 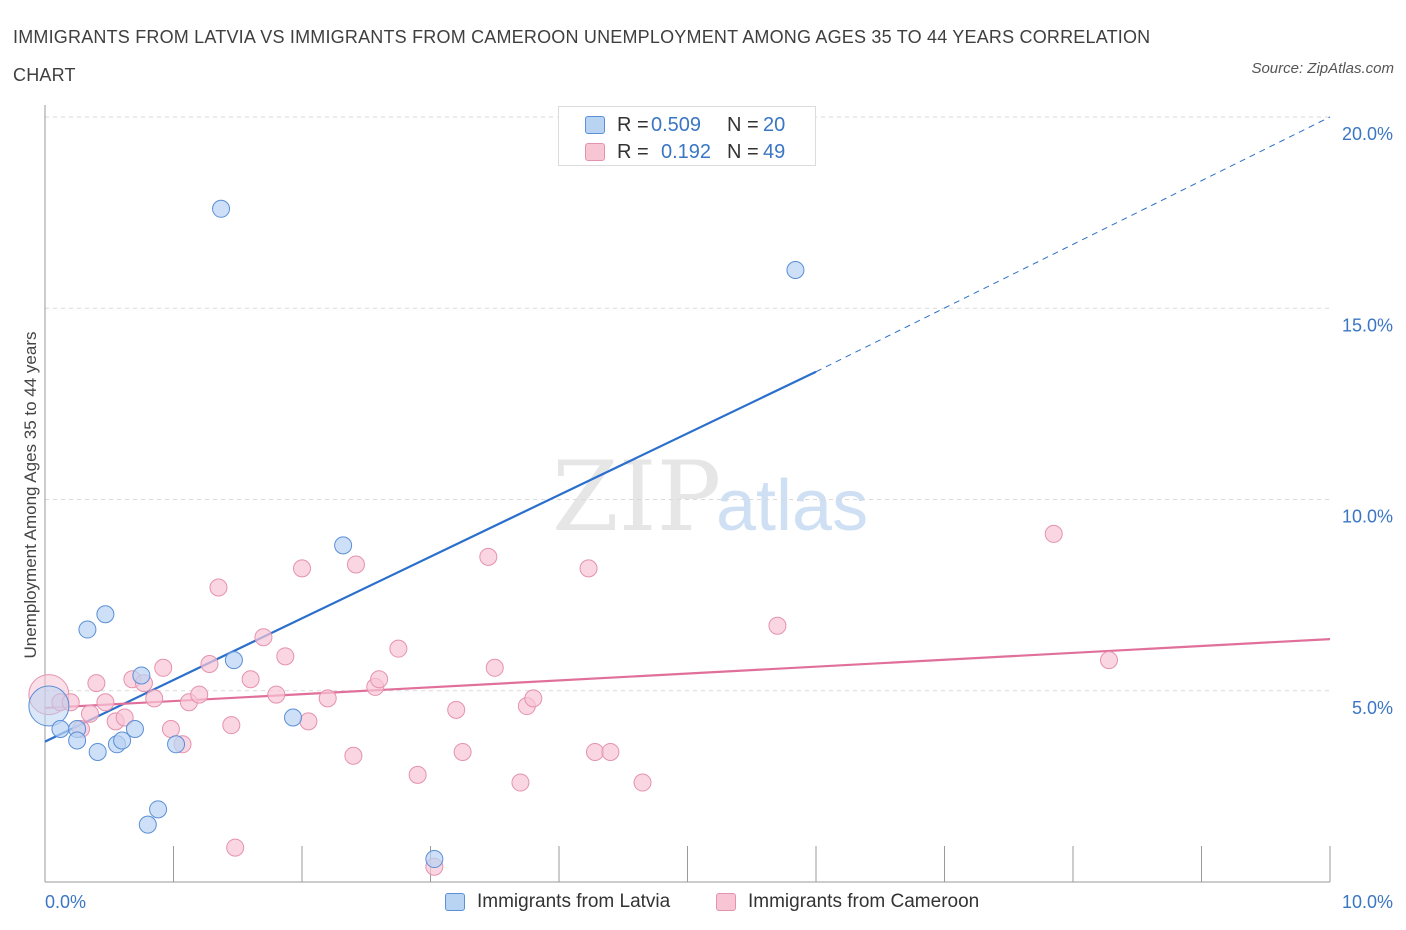 I want to click on source-label: Source: ZipAtlas.com, so click(x=1322, y=68).